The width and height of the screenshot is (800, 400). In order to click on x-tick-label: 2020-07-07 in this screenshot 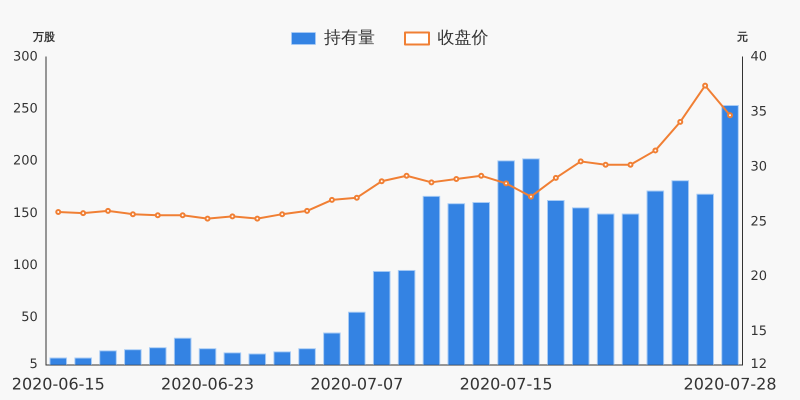, I will do `click(357, 384)`.